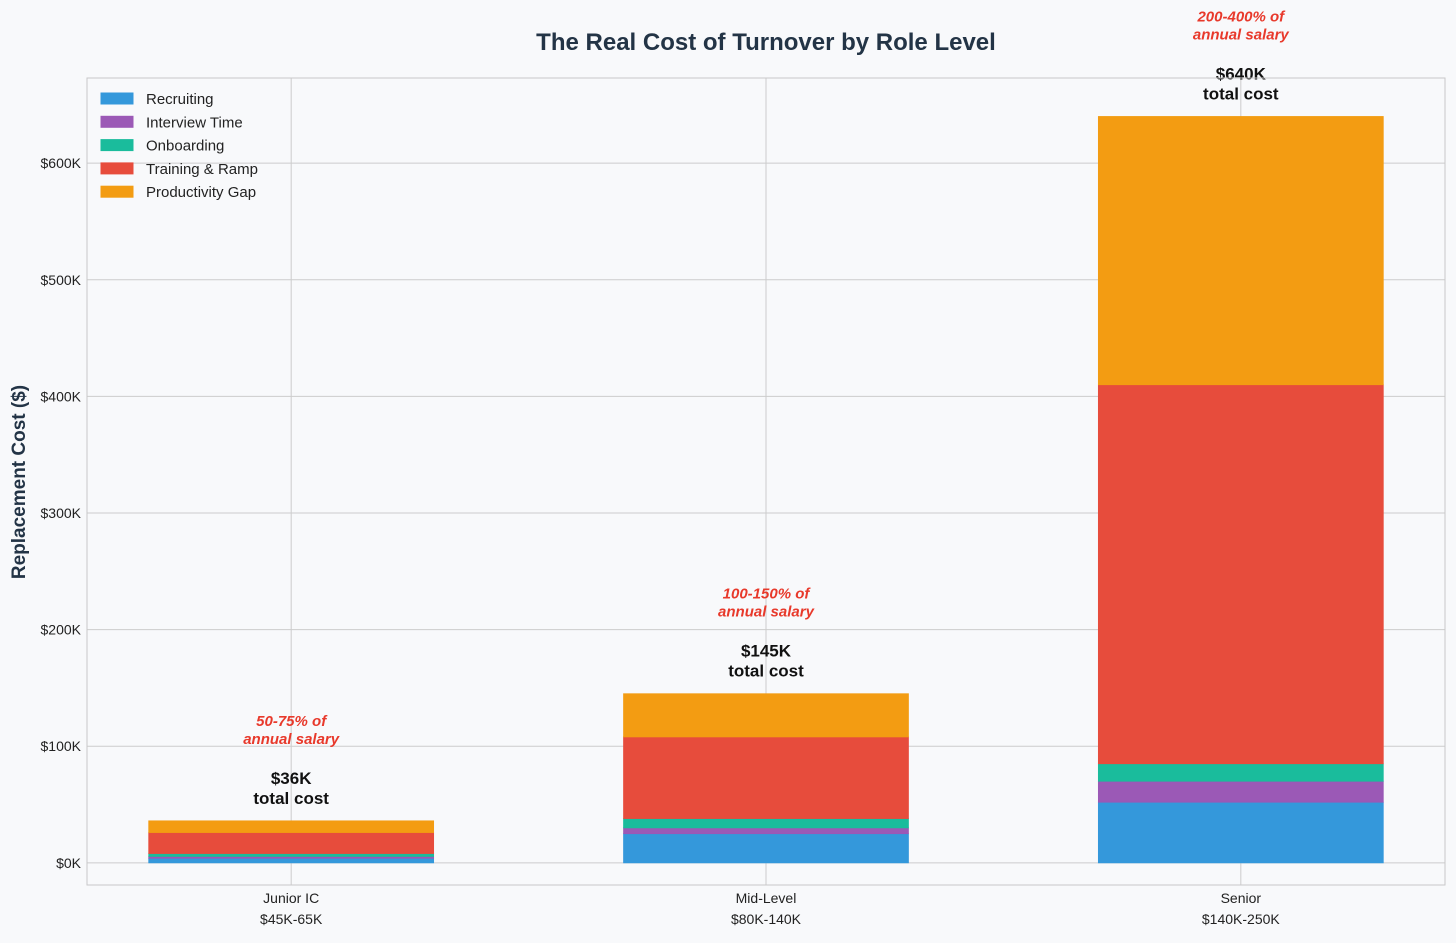 The height and width of the screenshot is (943, 1456). Describe the element at coordinates (291, 778) in the screenshot. I see `total-label: $36K` at that location.